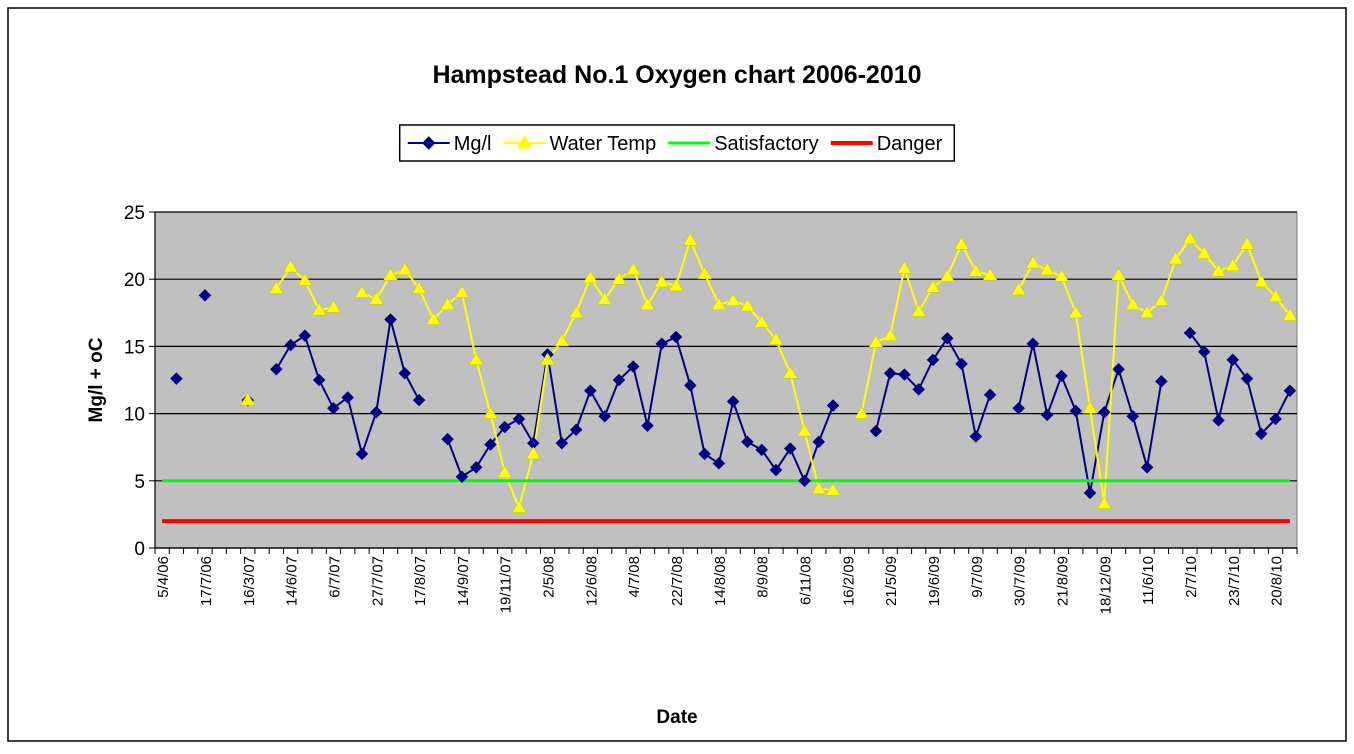  What do you see at coordinates (910, 144) in the screenshot?
I see `legend-label: Danger` at bounding box center [910, 144].